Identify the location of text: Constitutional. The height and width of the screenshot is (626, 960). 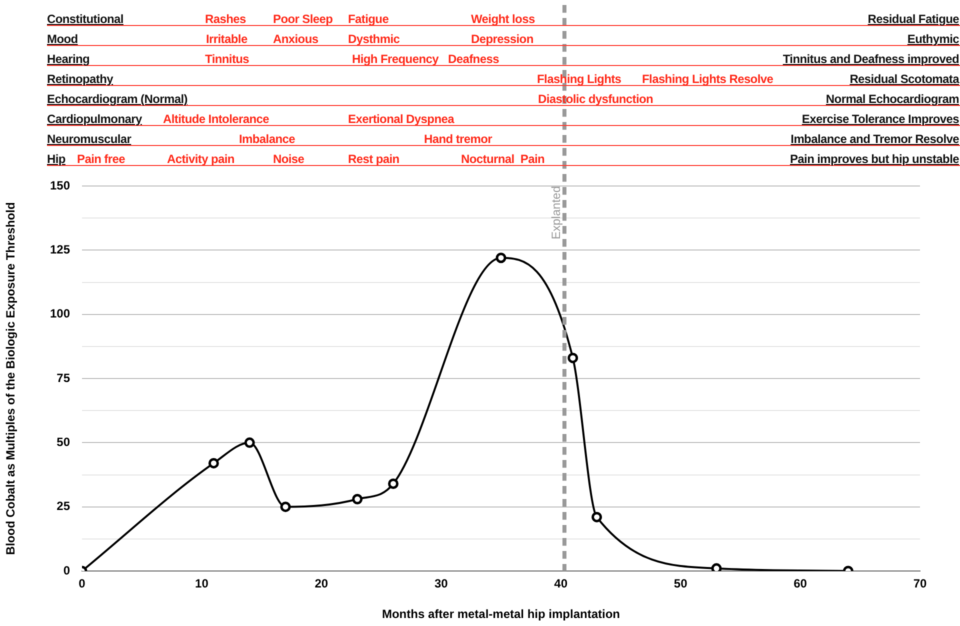
(85, 19).